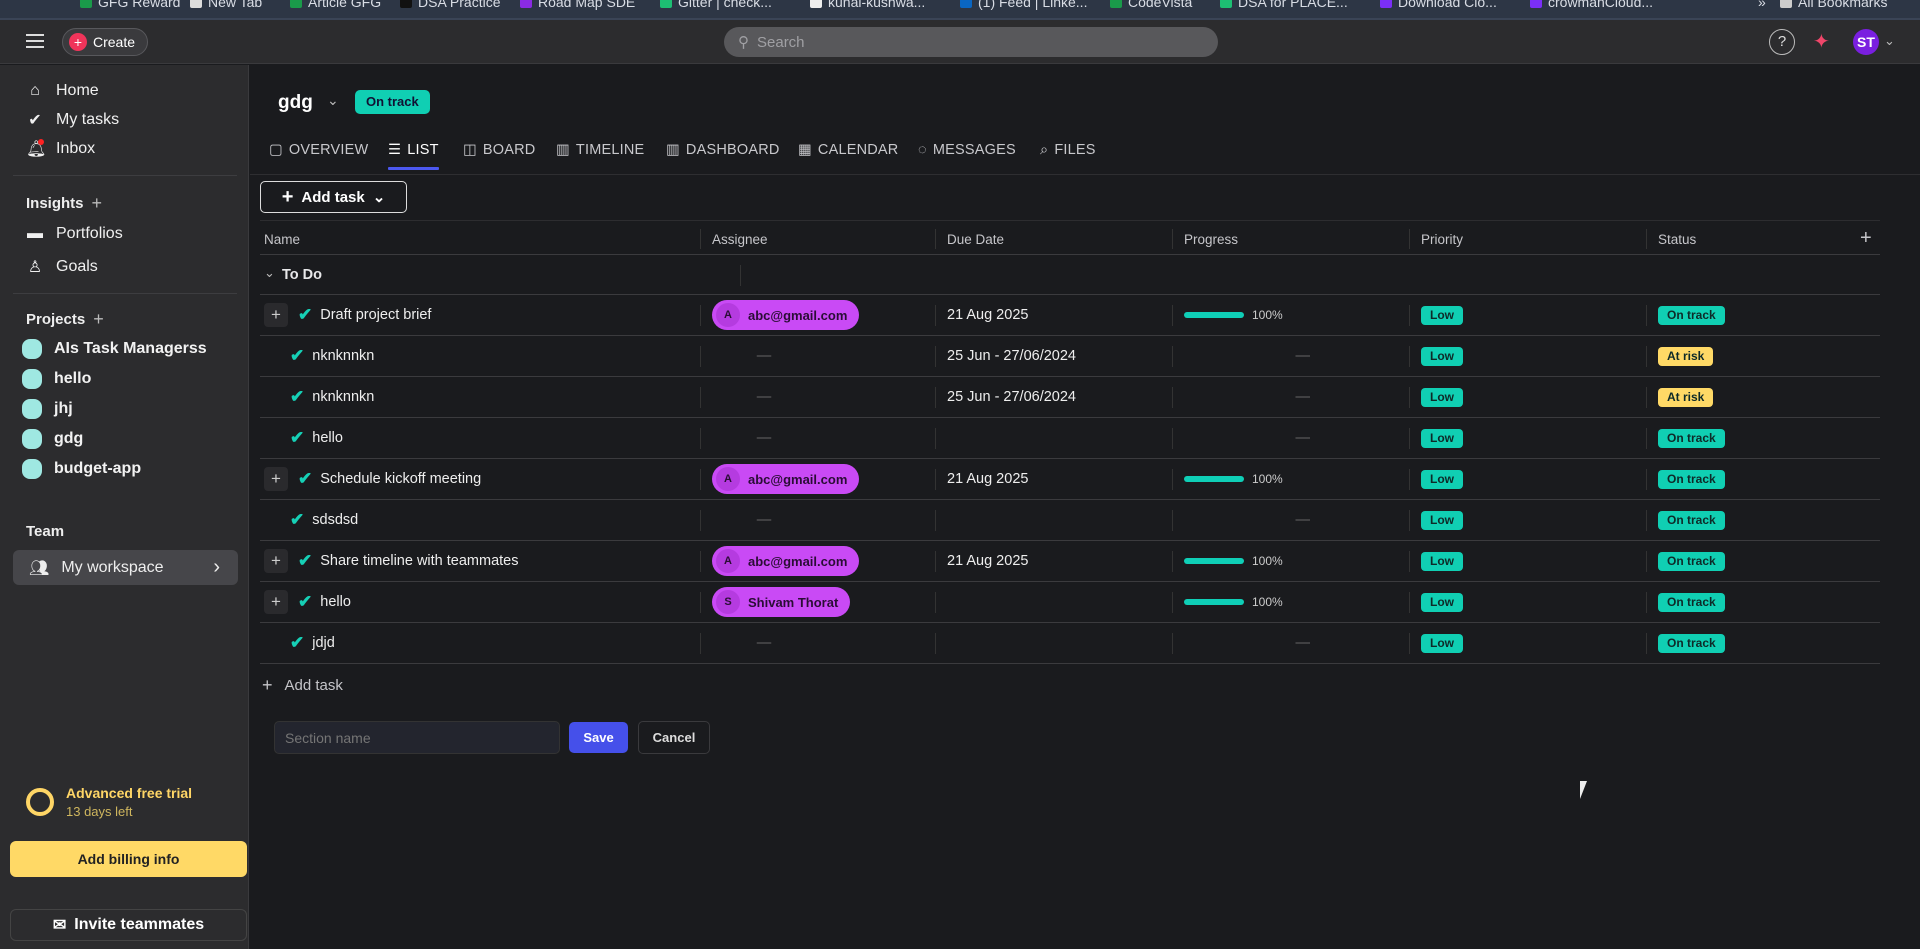 Image resolution: width=1920 pixels, height=949 pixels. I want to click on task-name-cell: + ✔ Schedule kickoff meeting, so click(372, 479).